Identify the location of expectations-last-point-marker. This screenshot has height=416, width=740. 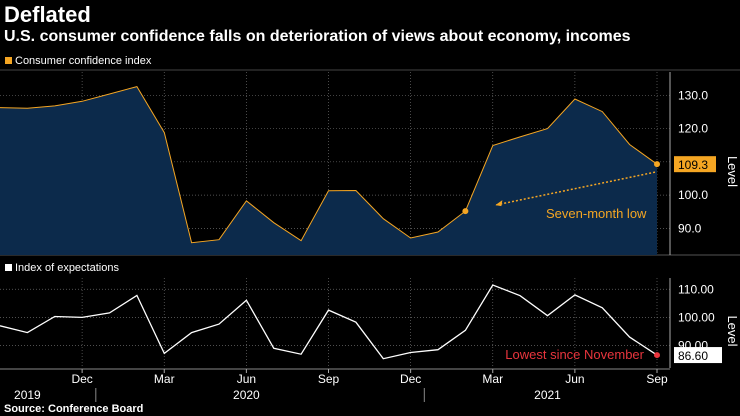
(657, 355).